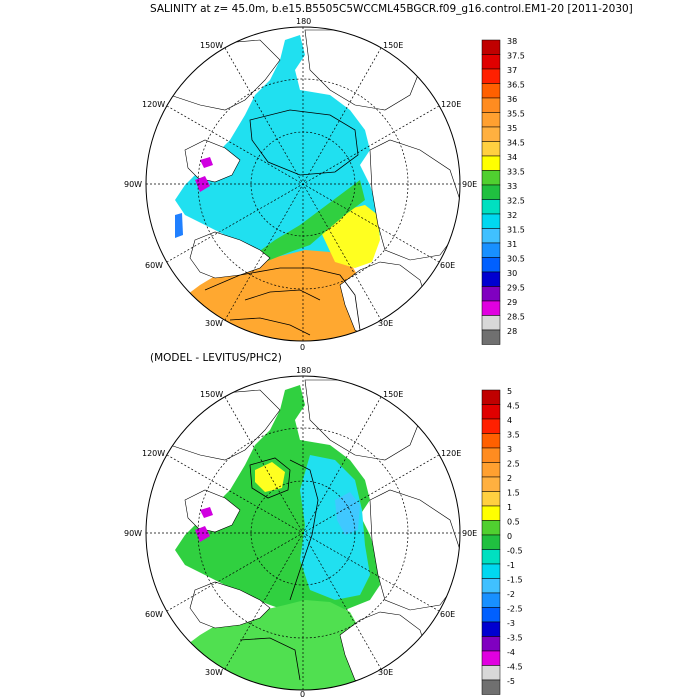 The width and height of the screenshot is (700, 700). What do you see at coordinates (513, 406) in the screenshot?
I see `colorbar-label: 4.5` at bounding box center [513, 406].